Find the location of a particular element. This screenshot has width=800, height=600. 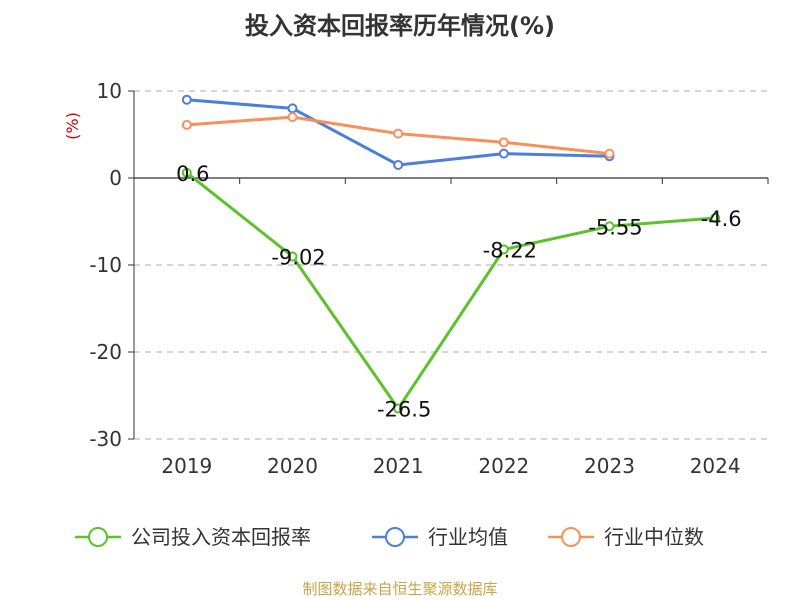

y-tick-label: -30 is located at coordinates (105, 439).